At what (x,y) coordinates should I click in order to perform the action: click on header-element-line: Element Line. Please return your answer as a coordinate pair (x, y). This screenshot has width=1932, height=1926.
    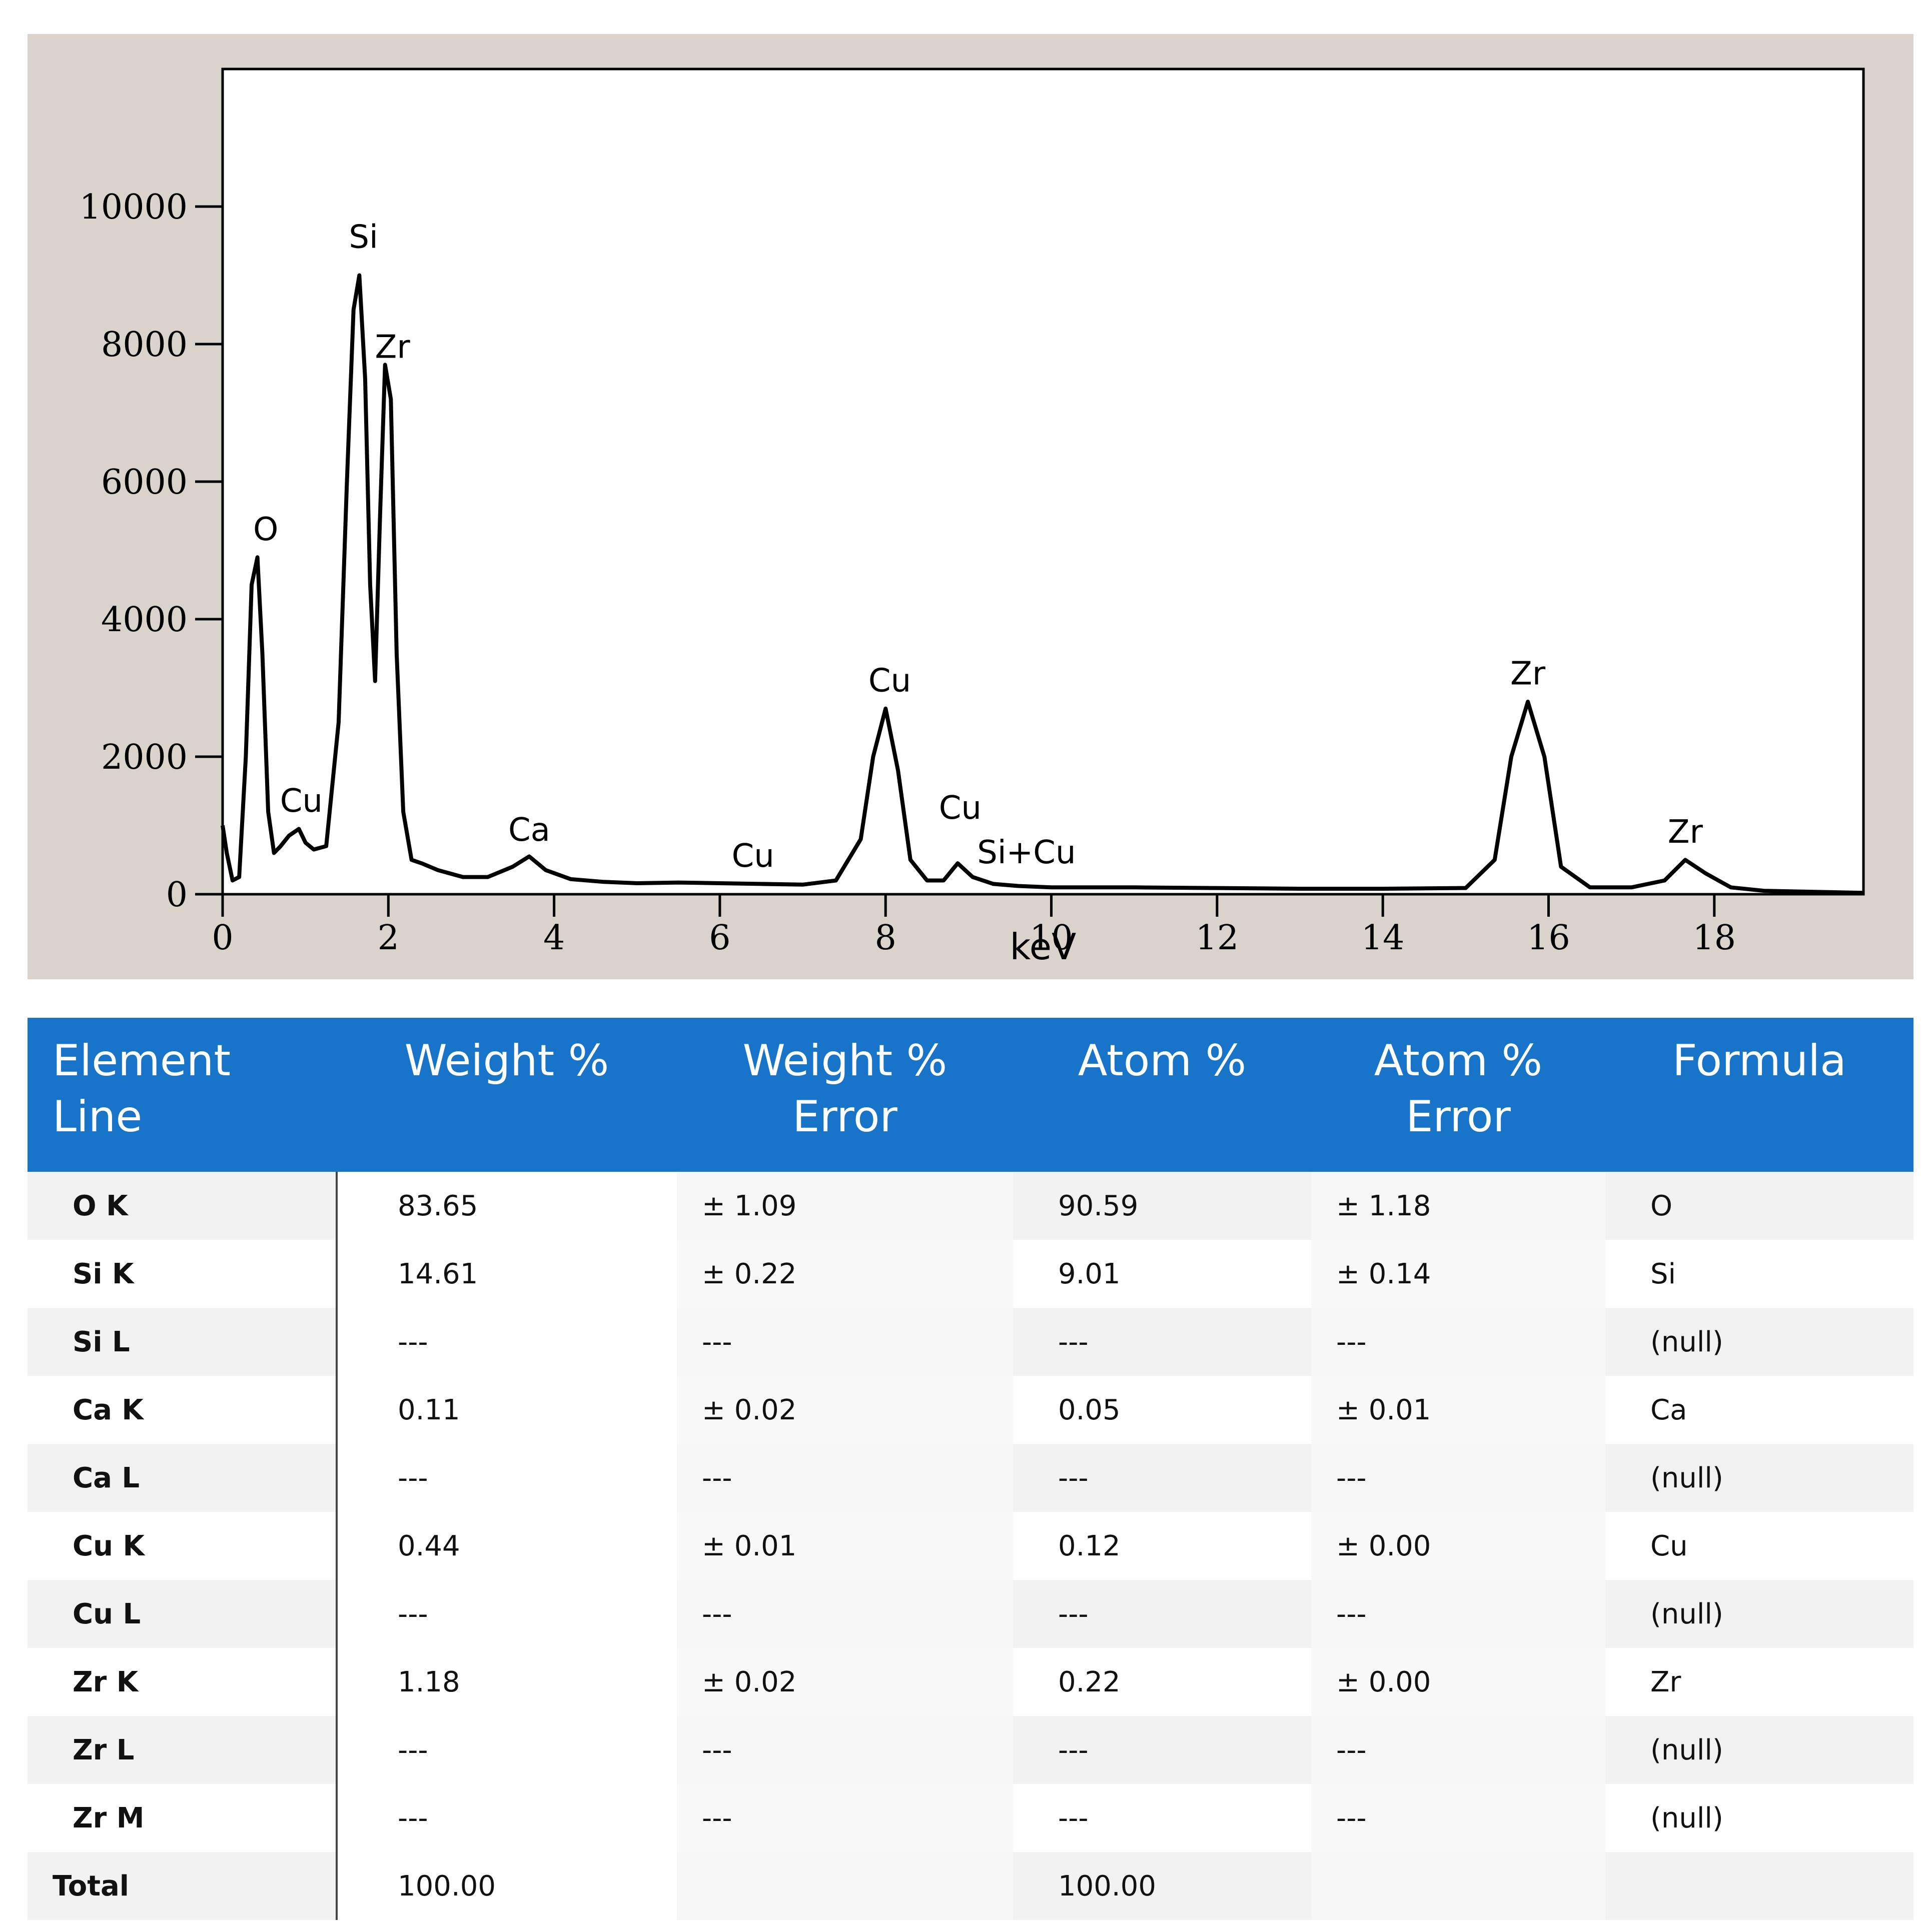
    Looking at the image, I should click on (182, 1095).